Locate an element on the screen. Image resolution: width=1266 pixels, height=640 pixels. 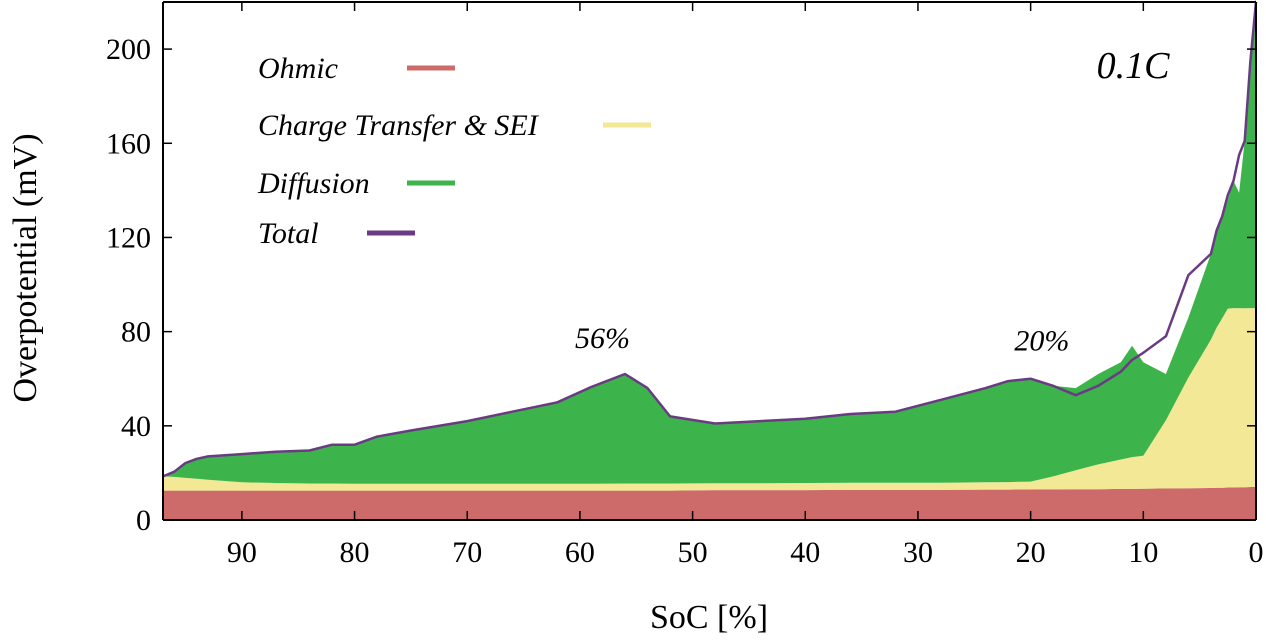
annotation-label: 20% is located at coordinates (1041, 340).